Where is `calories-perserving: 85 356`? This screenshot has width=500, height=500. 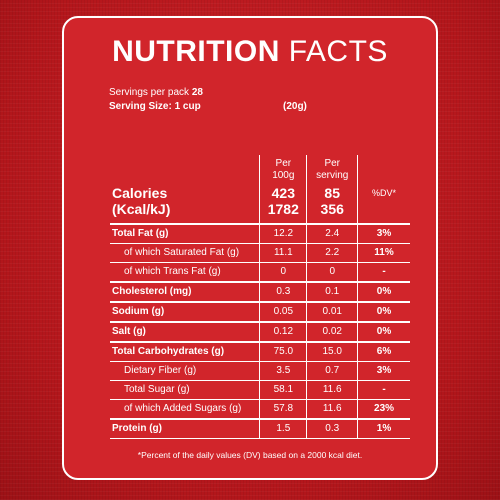
calories-perserving: 85 356 is located at coordinates (332, 204).